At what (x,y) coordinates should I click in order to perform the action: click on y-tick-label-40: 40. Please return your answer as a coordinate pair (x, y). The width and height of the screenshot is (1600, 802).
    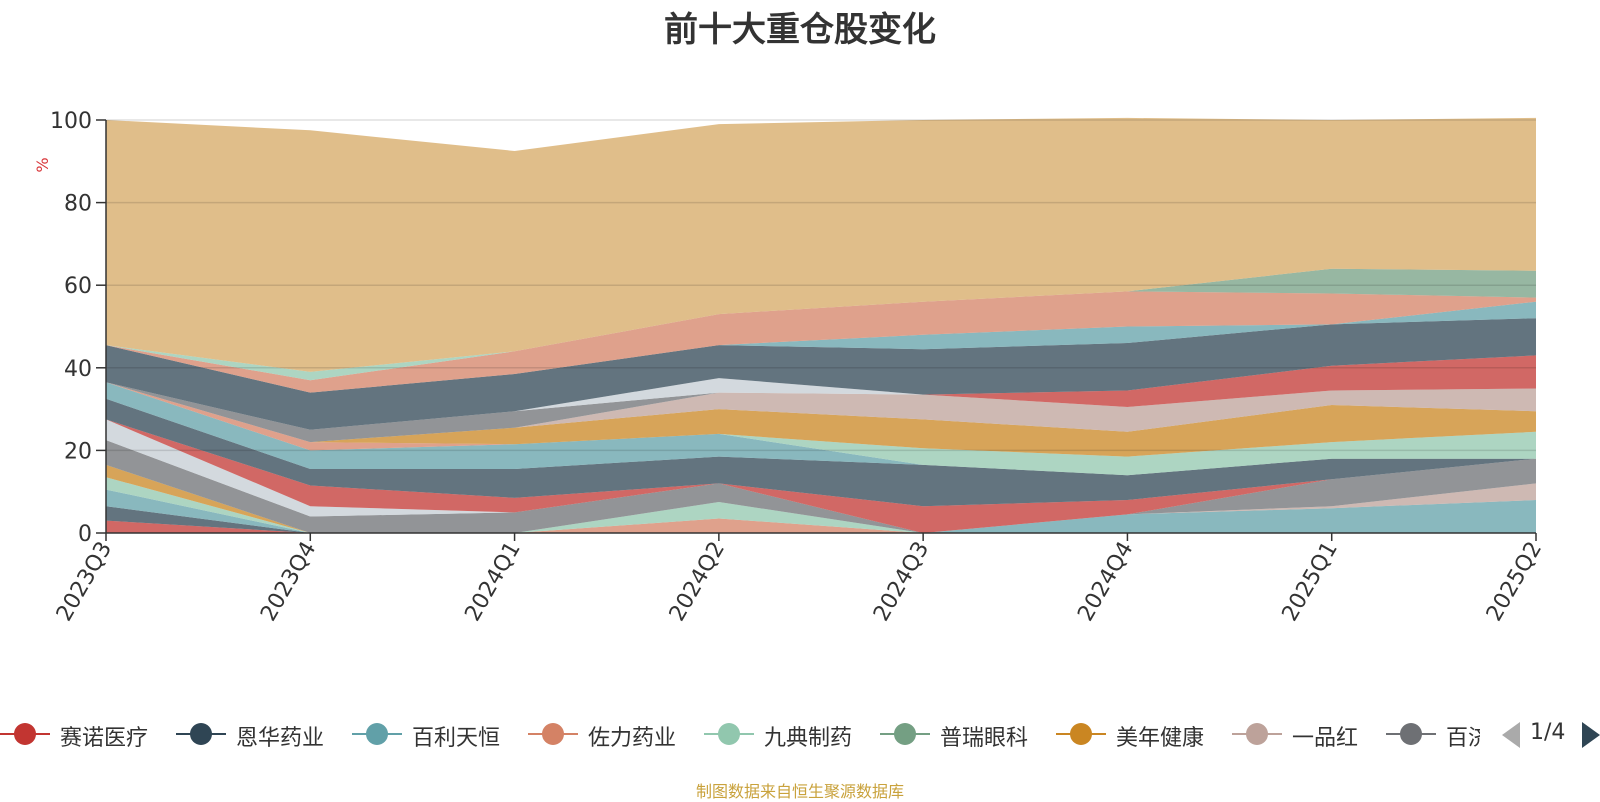
    Looking at the image, I should click on (78, 369).